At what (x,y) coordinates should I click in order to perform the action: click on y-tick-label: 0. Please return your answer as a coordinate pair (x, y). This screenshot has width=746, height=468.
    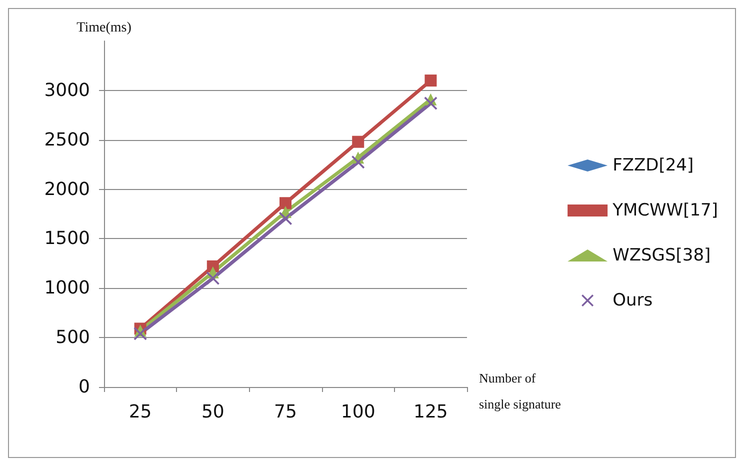
    Looking at the image, I should click on (84, 387).